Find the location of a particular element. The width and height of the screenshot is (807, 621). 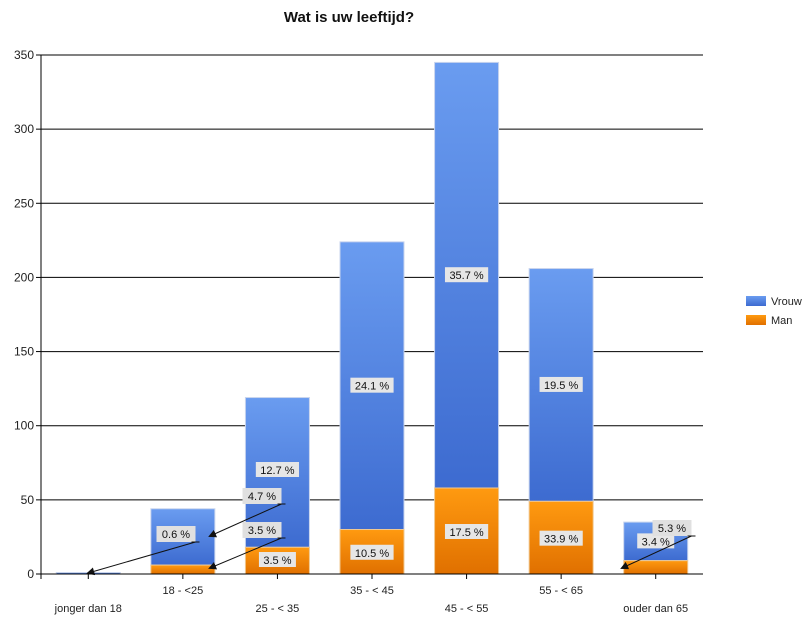

data-label-man: 33.9 % is located at coordinates (561, 540).